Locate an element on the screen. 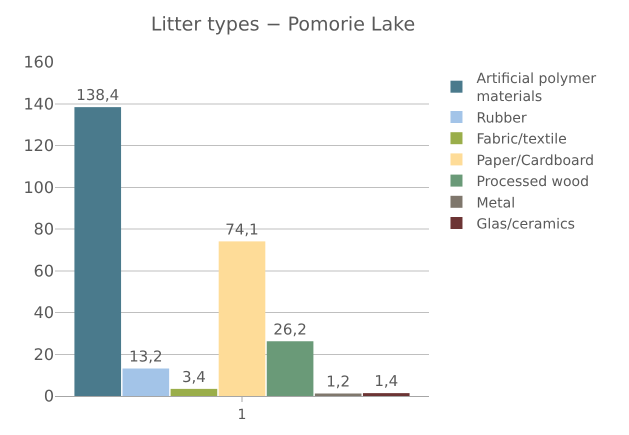 This screenshot has width=629, height=435. legend-label: Processed wood is located at coordinates (533, 182).